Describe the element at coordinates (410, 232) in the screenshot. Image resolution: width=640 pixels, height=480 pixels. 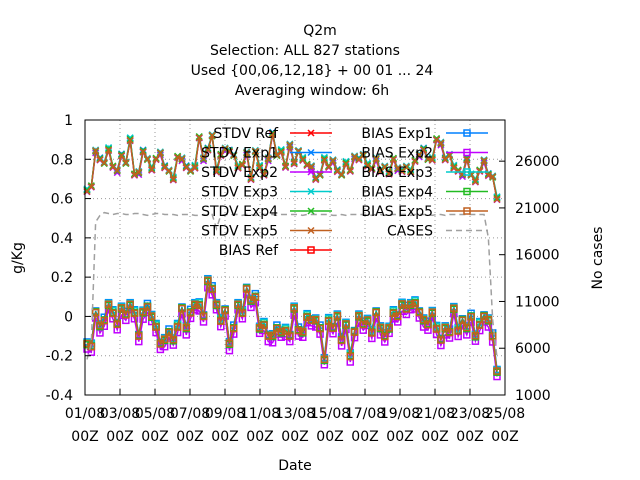
I see `legend-label: CASES` at that location.